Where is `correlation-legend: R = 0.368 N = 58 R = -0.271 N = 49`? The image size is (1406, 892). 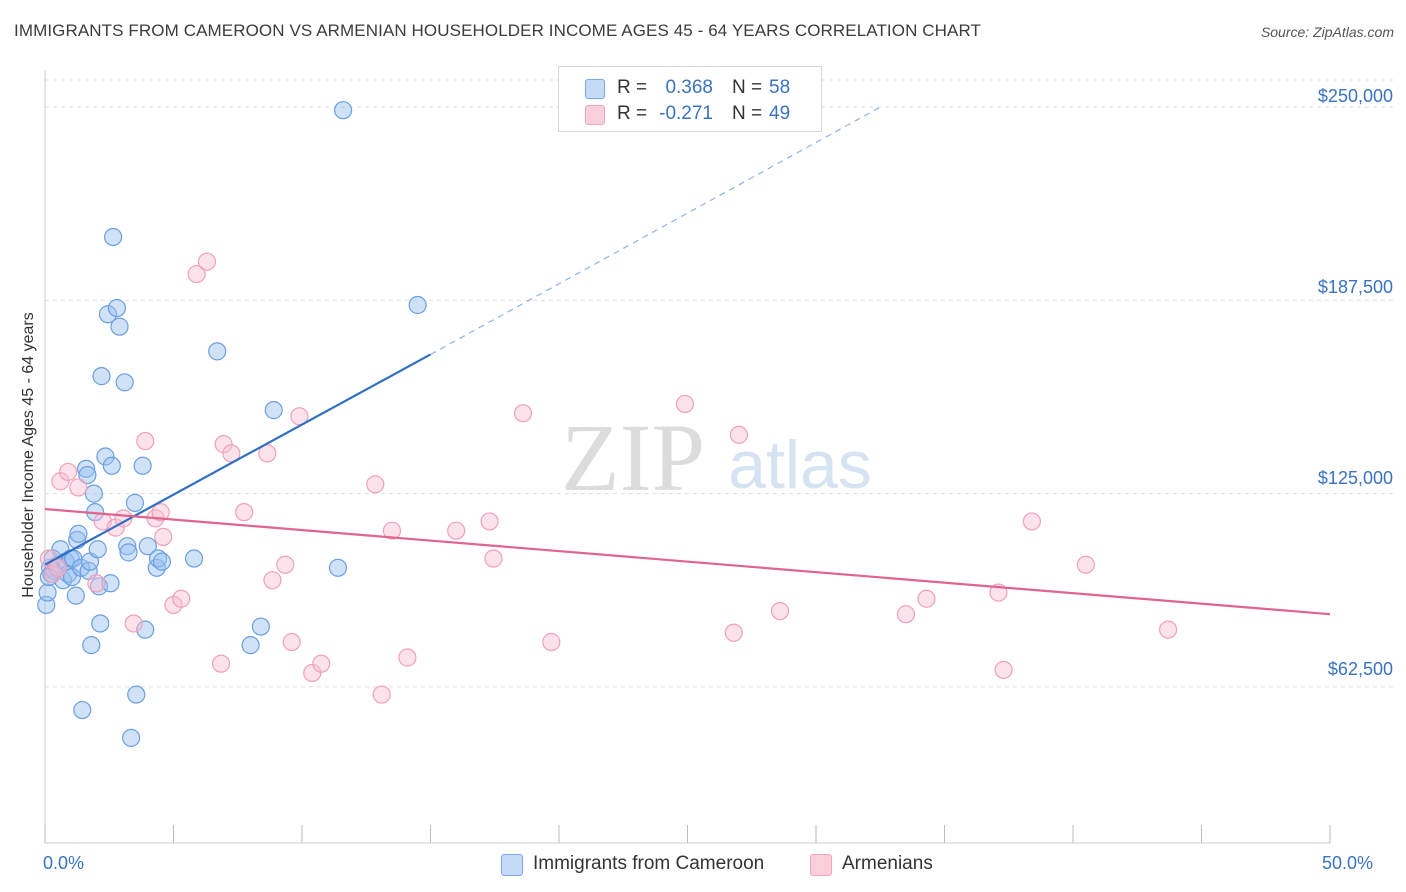 correlation-legend: R = 0.368 N = 58 R = -0.271 N = 49 is located at coordinates (690, 99).